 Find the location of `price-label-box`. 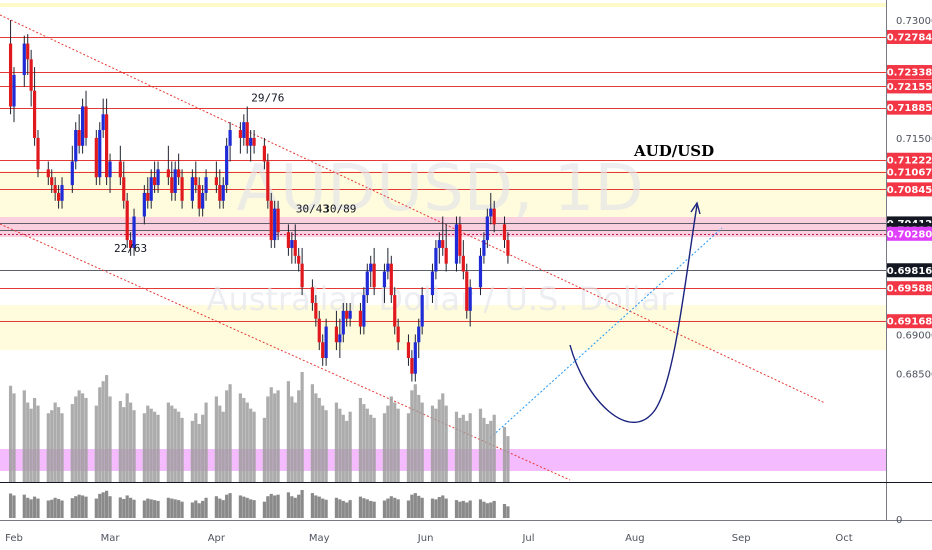

price-label-box is located at coordinates (909, 86).